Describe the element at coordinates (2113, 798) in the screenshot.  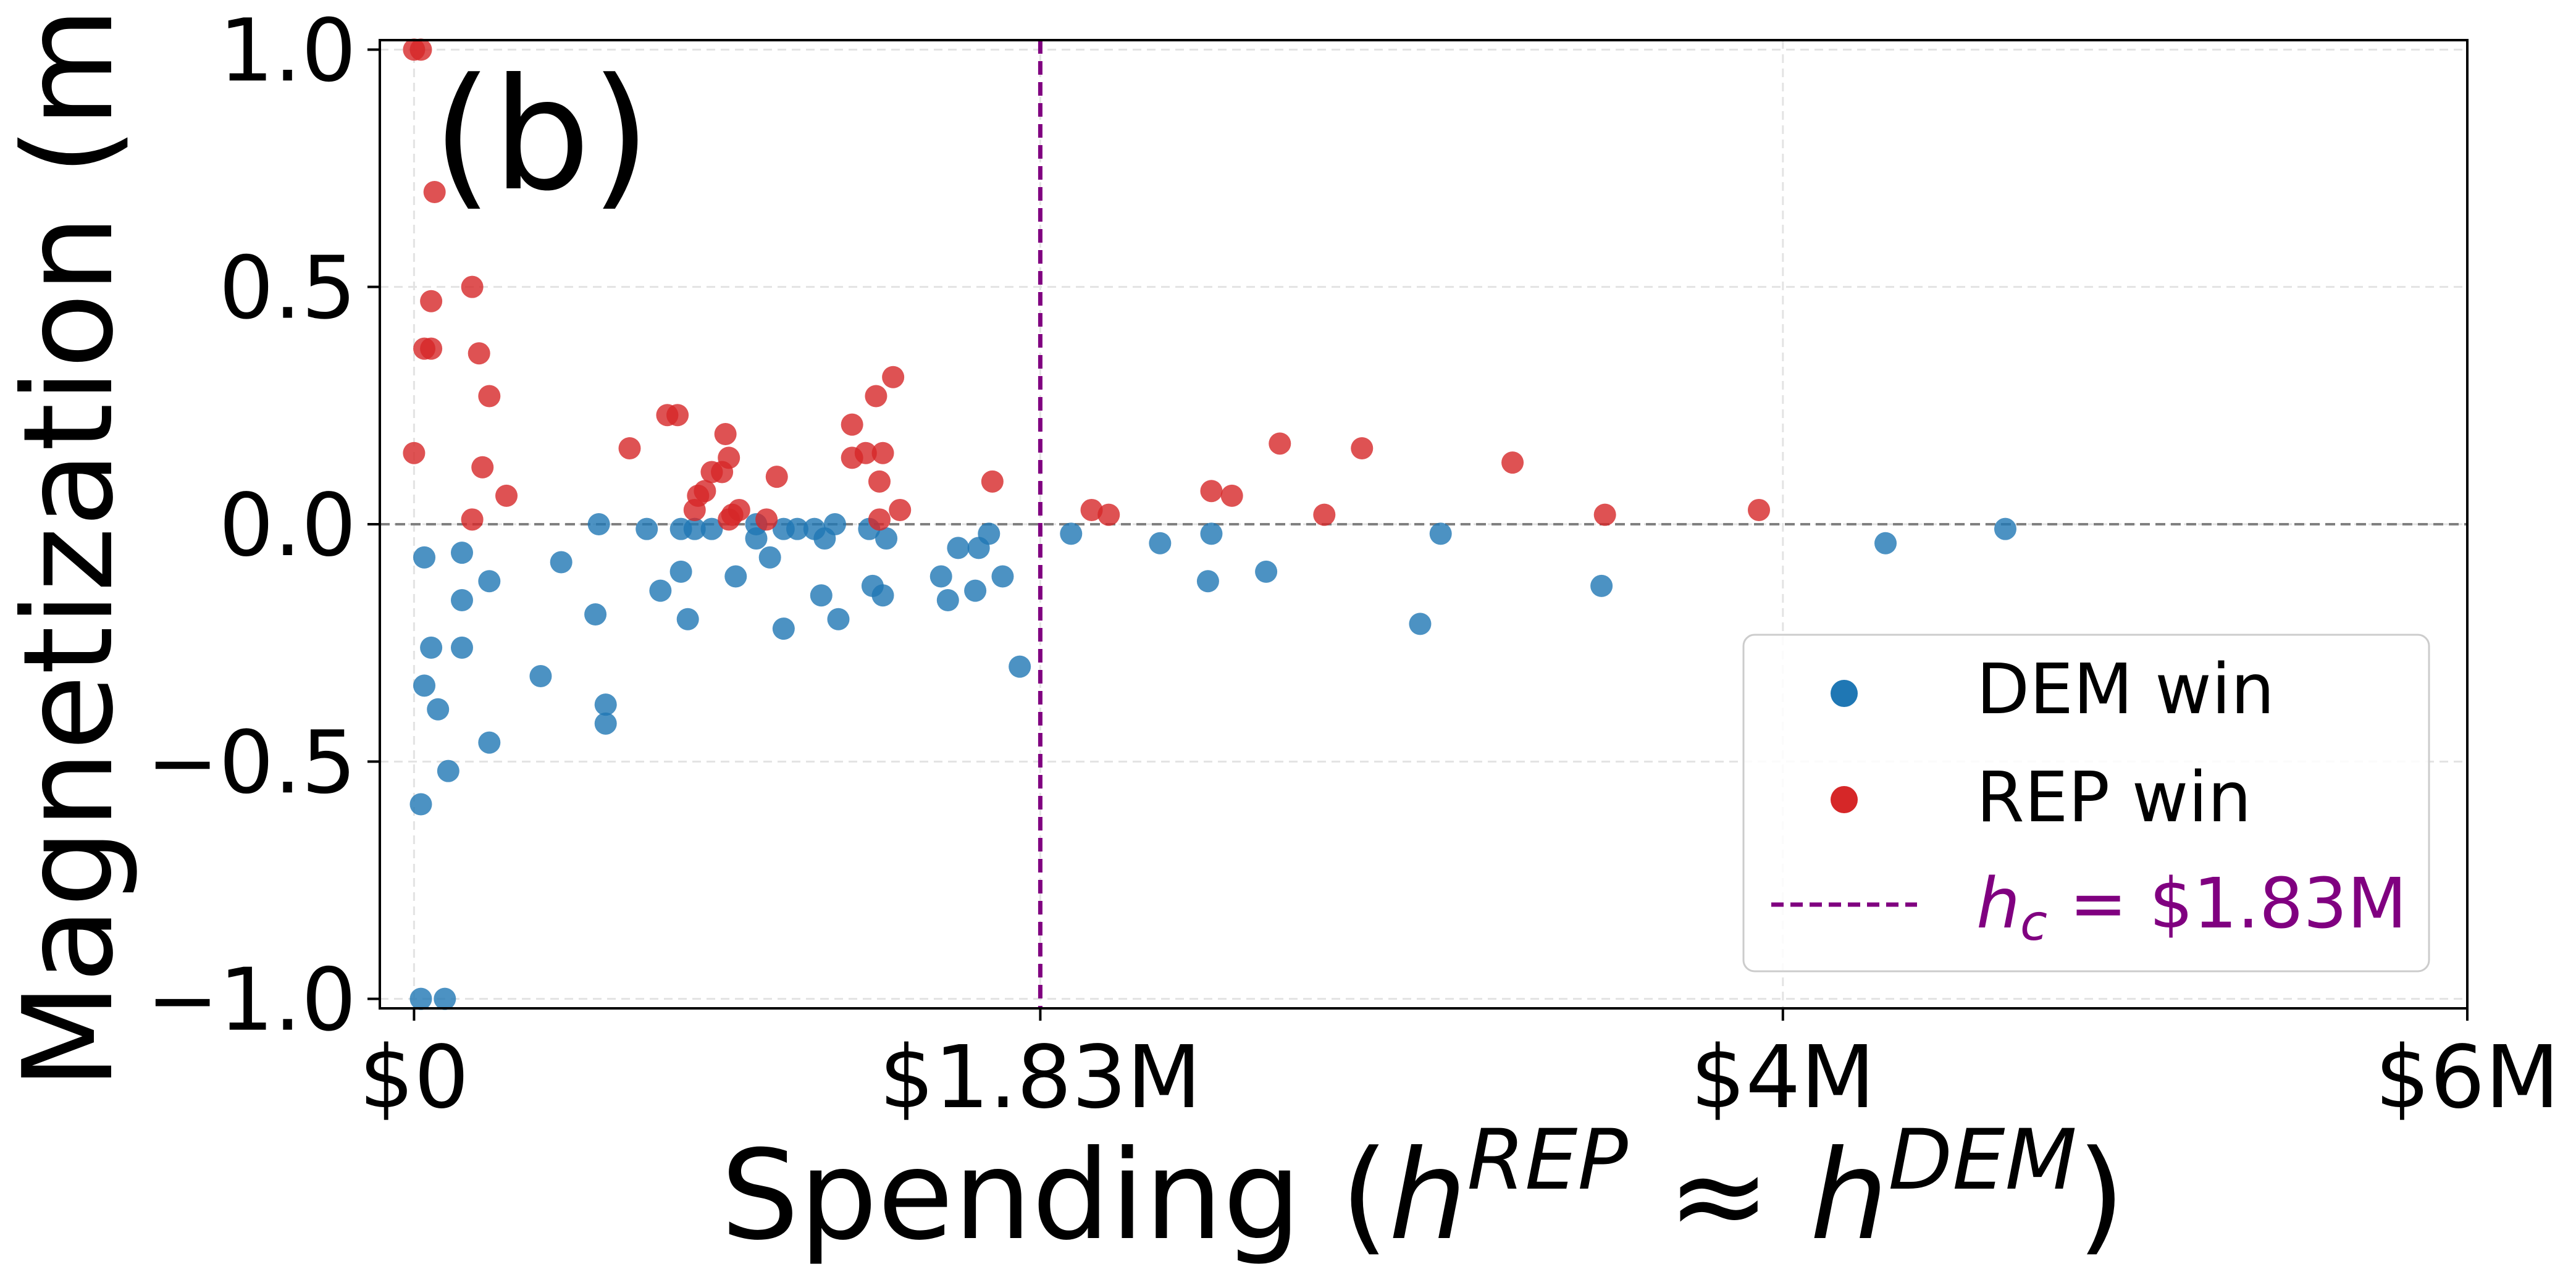
I see `legend-rep-label: REP win` at that location.